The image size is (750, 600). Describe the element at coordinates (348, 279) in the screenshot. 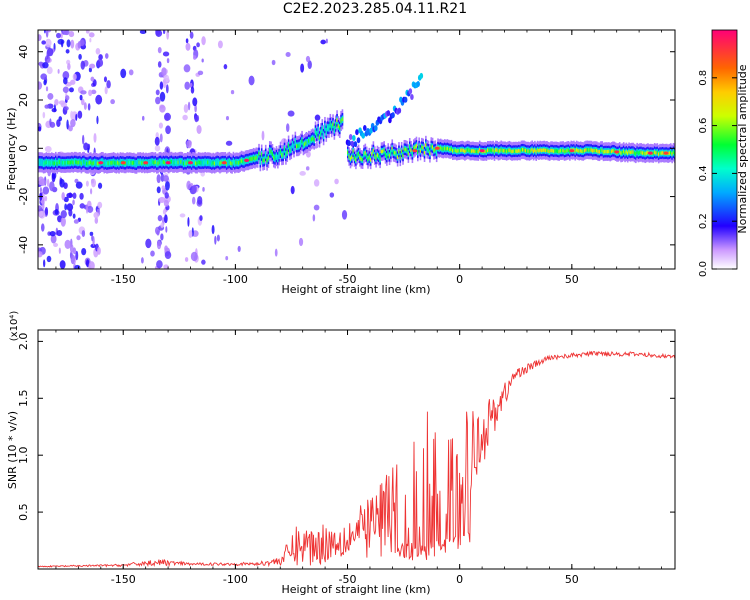

I see `x-tick-label: -50` at that location.